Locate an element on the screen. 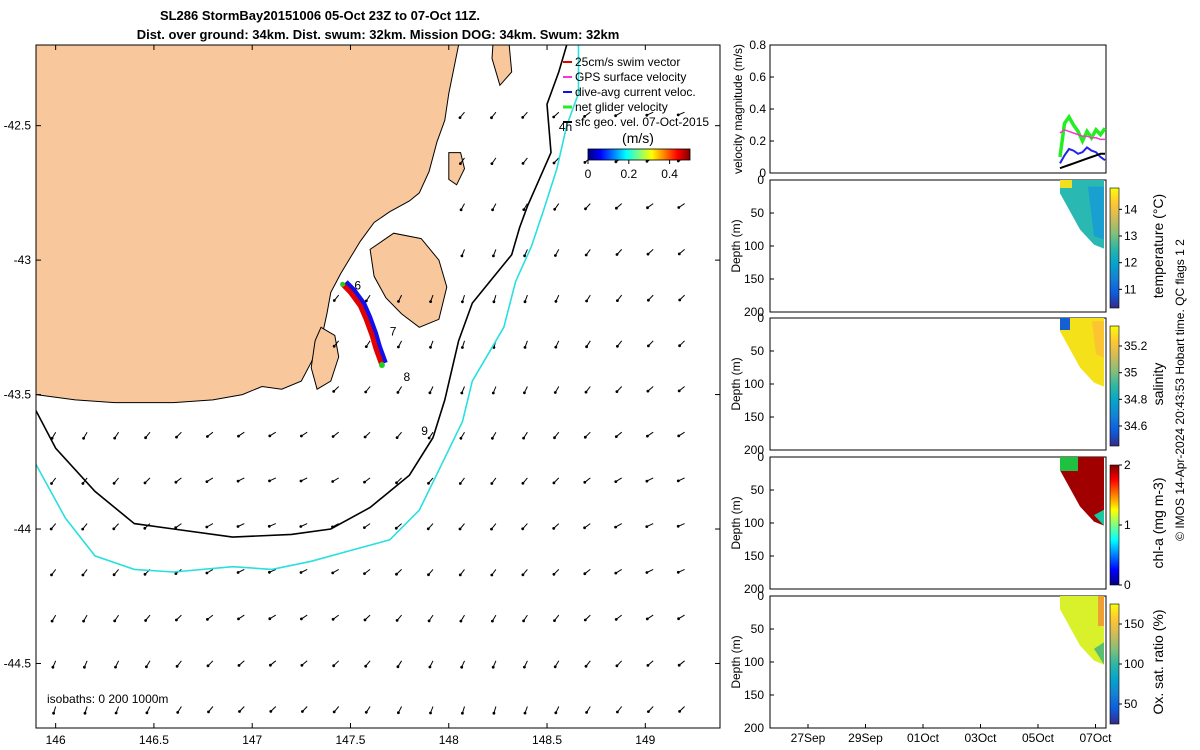 This screenshot has width=1200, height=750. map-x-tick-label: 148 is located at coordinates (449, 740).